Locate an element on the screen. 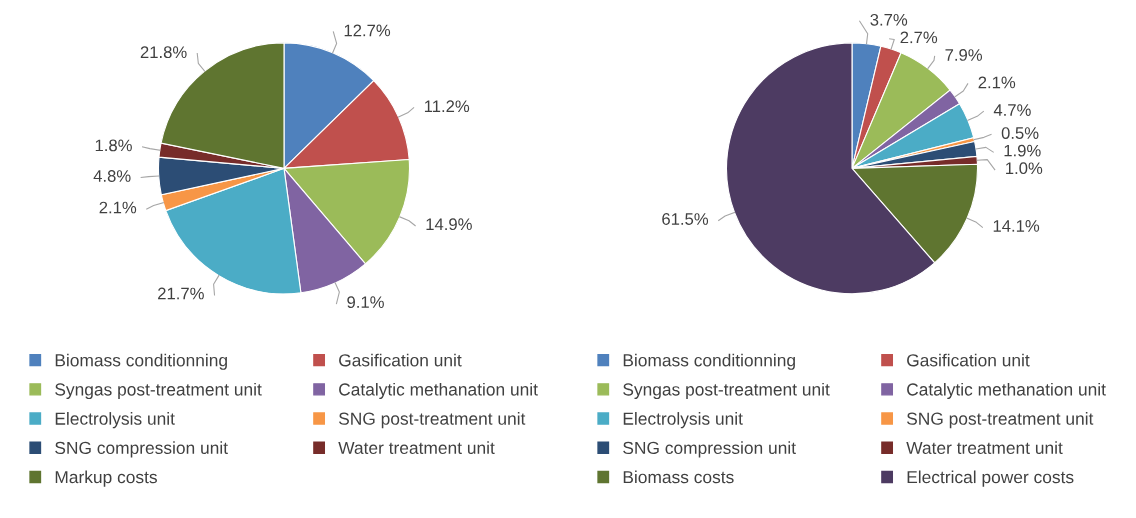  data-label: 11.2% is located at coordinates (447, 106).